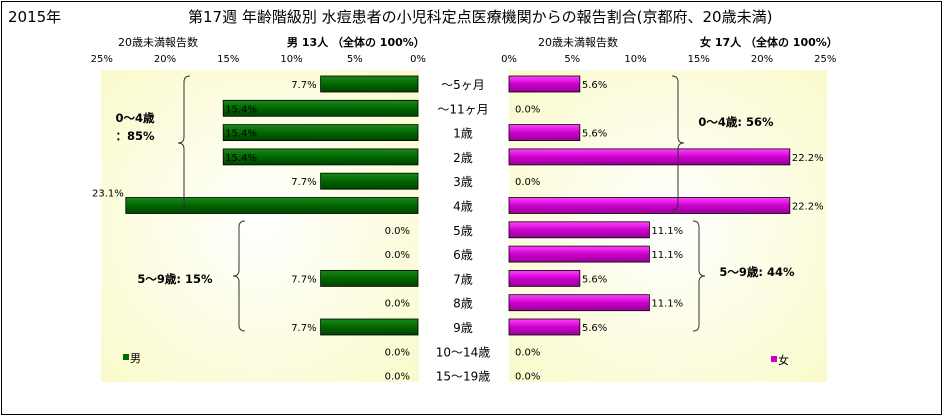 This screenshot has height=417, width=944. Describe the element at coordinates (463, 134) in the screenshot. I see `category-label: 1歳` at that location.